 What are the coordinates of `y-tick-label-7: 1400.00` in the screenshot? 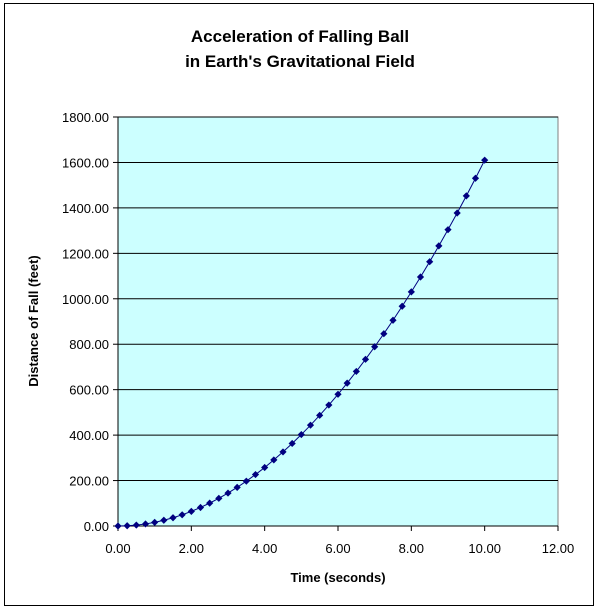 It's located at (85, 208).